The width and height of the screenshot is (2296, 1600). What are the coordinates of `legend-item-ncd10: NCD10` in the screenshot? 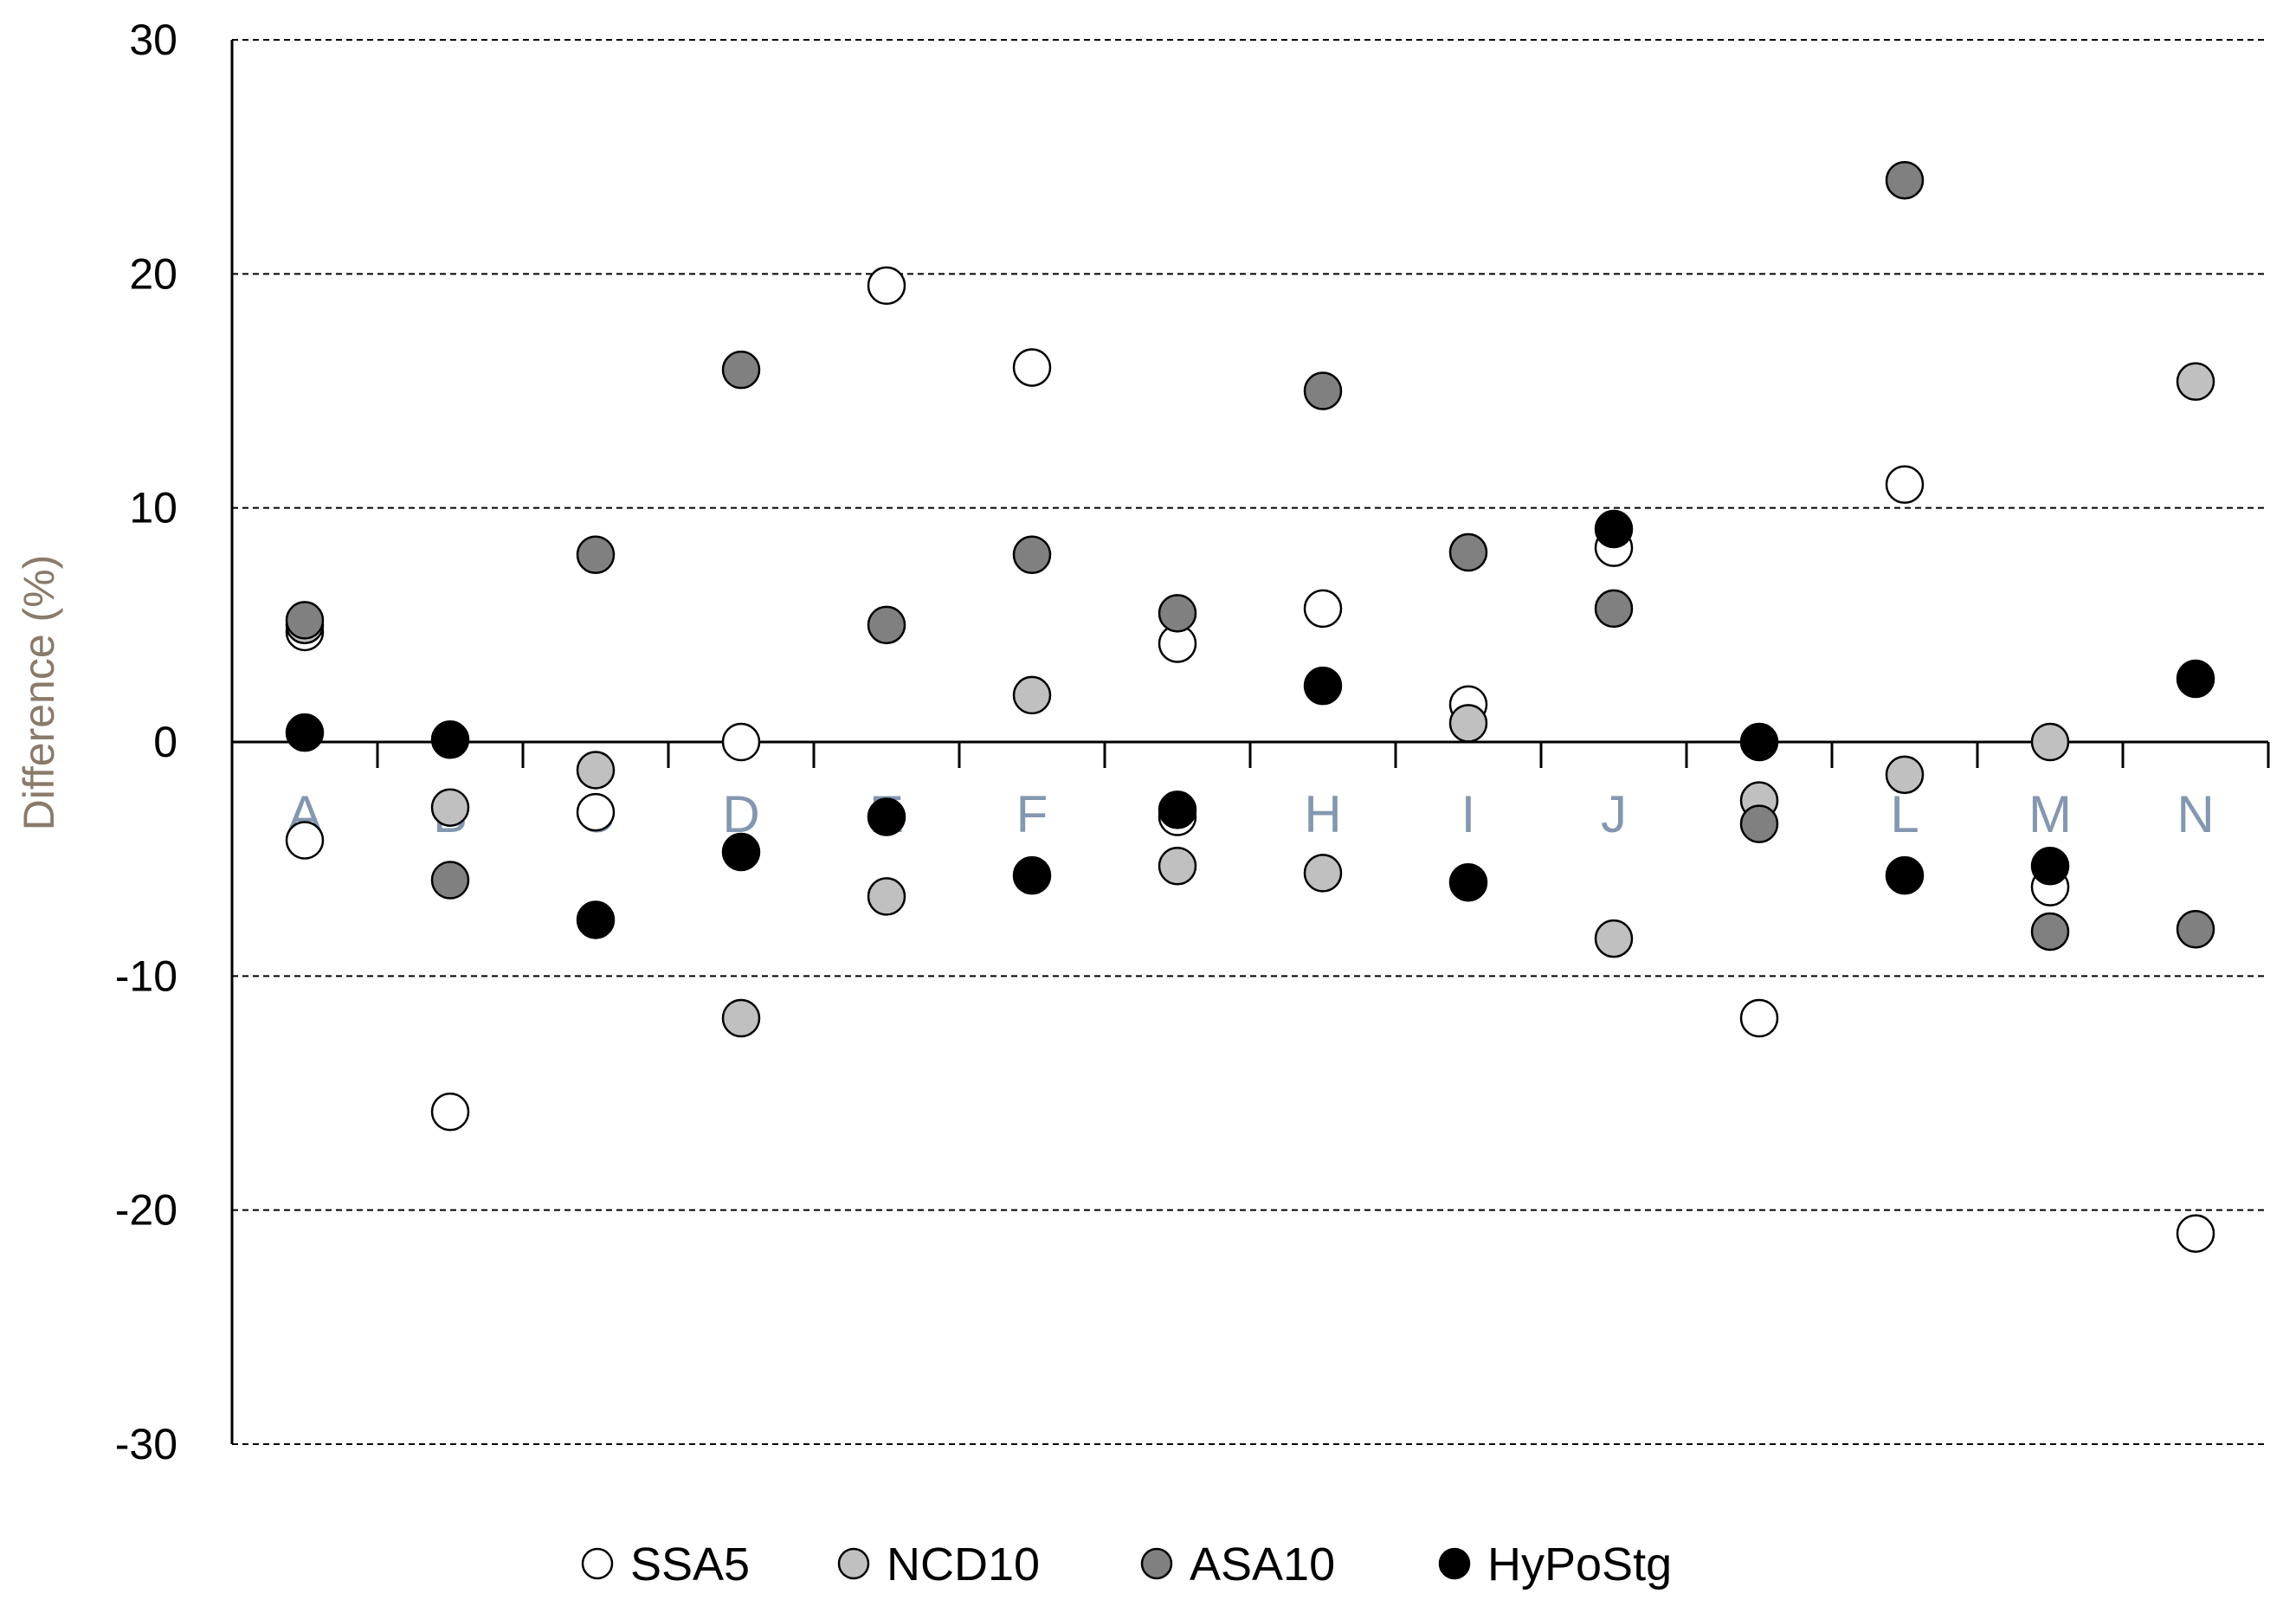 It's located at (938, 1564).